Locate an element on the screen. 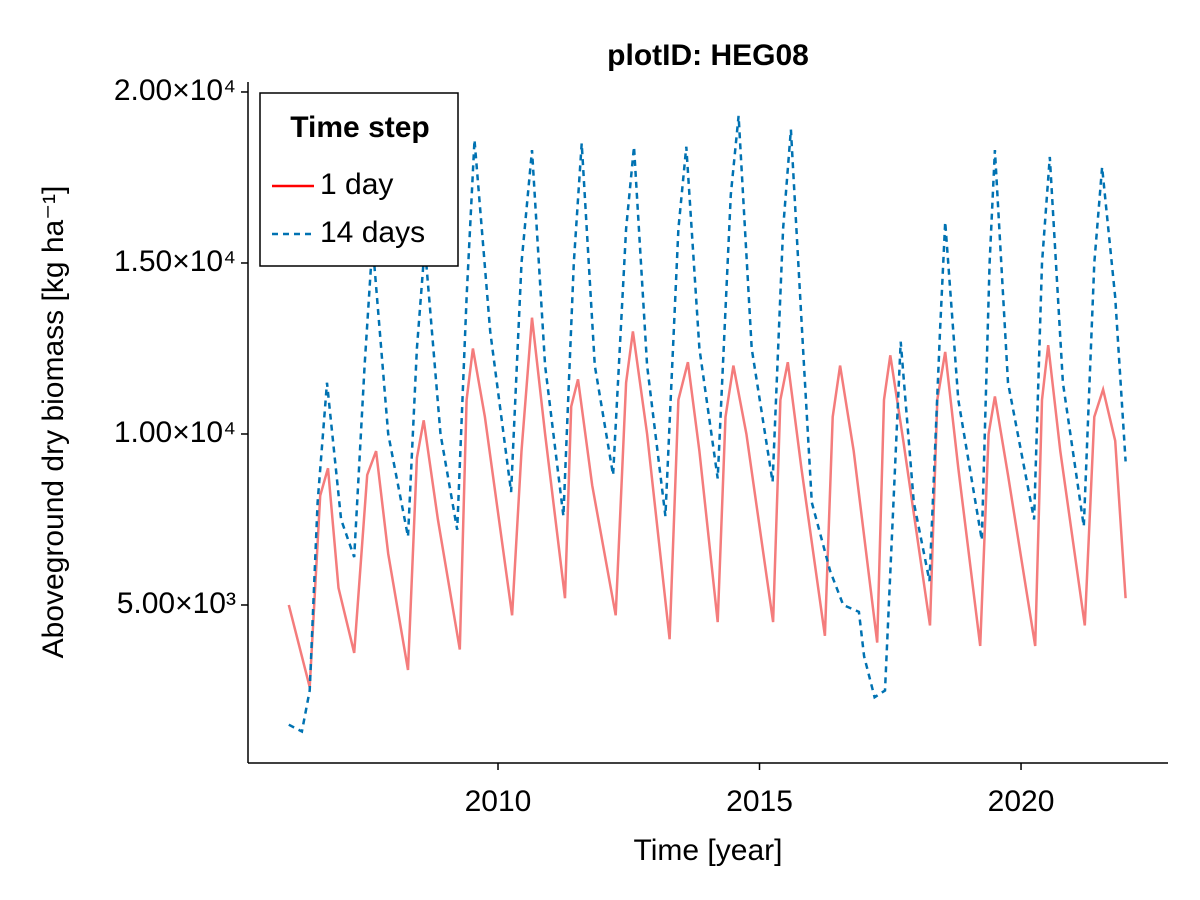  legend: Time step 1 day 14 days is located at coordinates (359, 179).